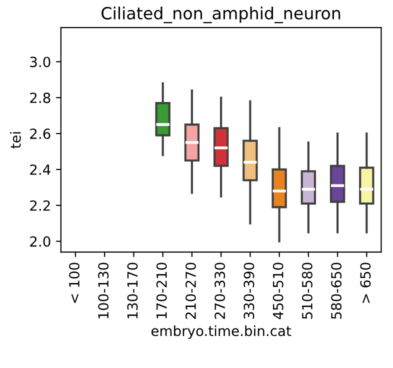 The image size is (393, 368). Describe the element at coordinates (132, 290) in the screenshot. I see `x-tick-label: 130-170` at that location.